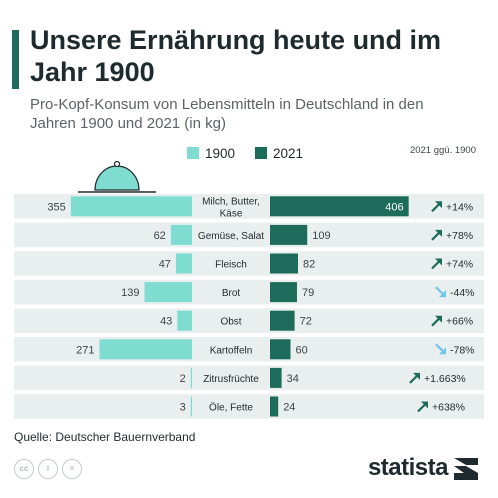  Describe the element at coordinates (231, 379) in the screenshot. I see `category-label: Zitrusfrüchte` at that location.